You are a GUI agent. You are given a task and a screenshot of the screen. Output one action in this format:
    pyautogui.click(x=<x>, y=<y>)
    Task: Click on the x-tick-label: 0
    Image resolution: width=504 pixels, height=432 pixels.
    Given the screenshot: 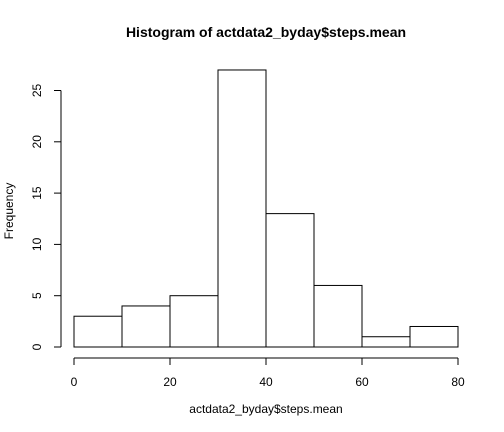 What is the action you would take?
    pyautogui.click(x=74, y=382)
    